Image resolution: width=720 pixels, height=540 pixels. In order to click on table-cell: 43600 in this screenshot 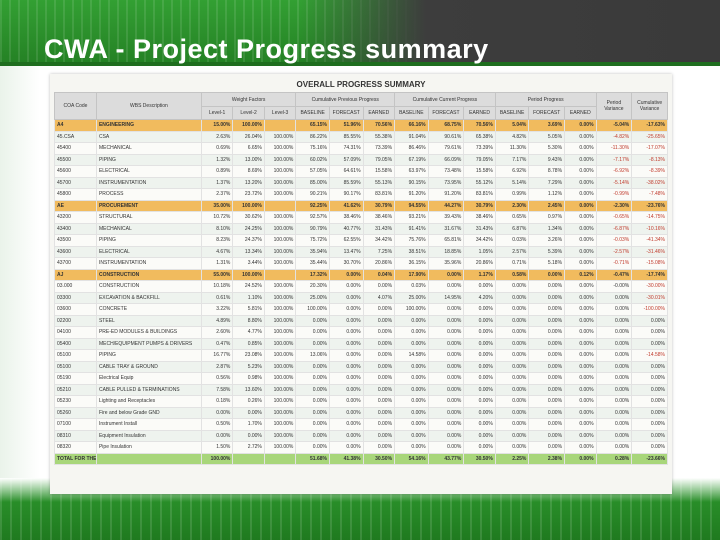, I will do `click(75, 251)`.